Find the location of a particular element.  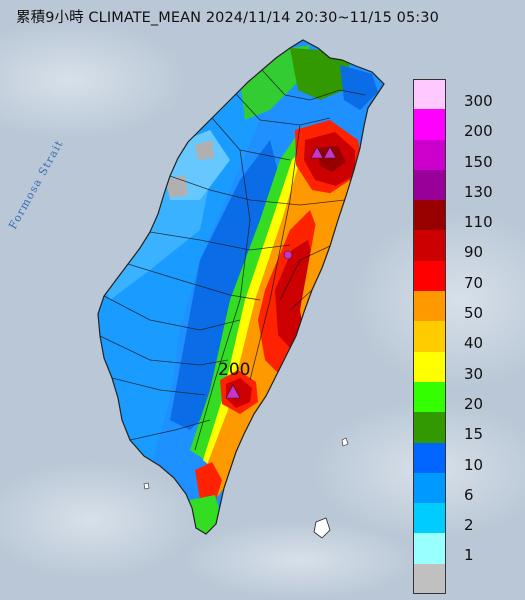

legend-row: 6 is located at coordinates (468, 488).